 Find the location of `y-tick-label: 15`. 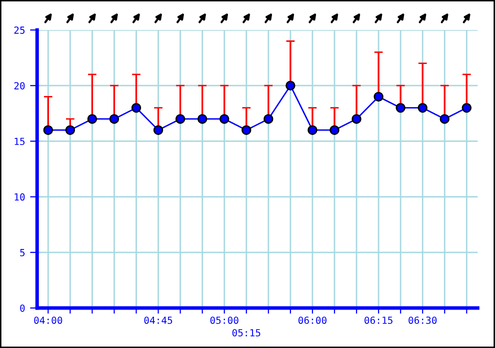

y-tick-label: 15 is located at coordinates (19, 142).